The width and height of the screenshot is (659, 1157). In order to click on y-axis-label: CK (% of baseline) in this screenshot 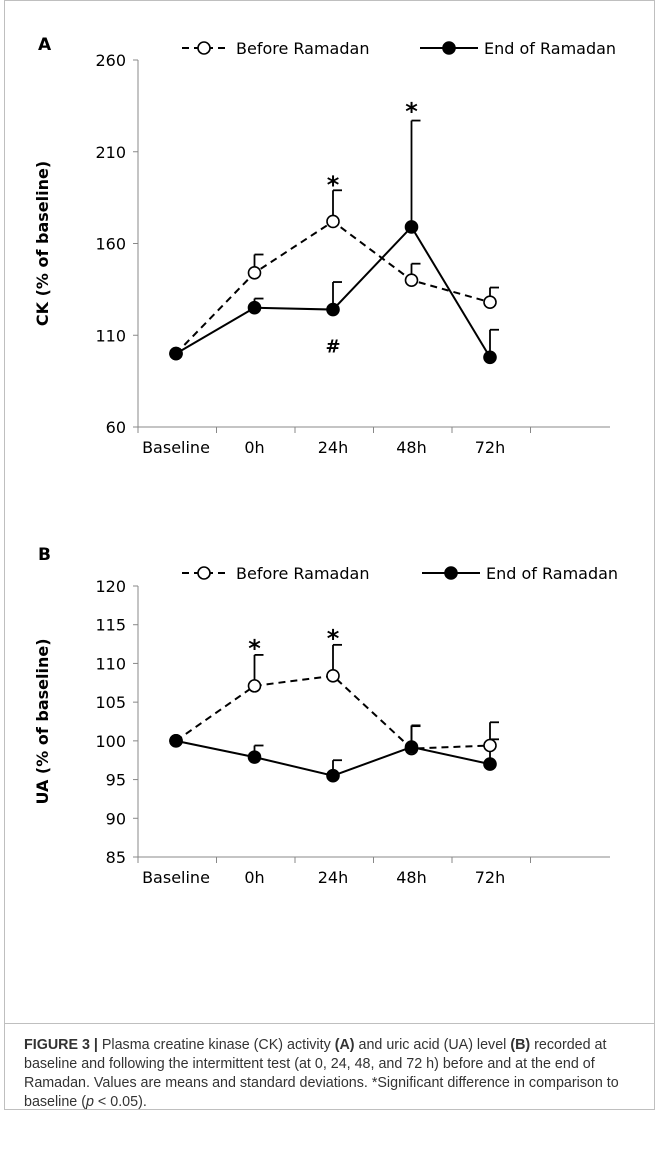, I will do `click(42, 243)`.